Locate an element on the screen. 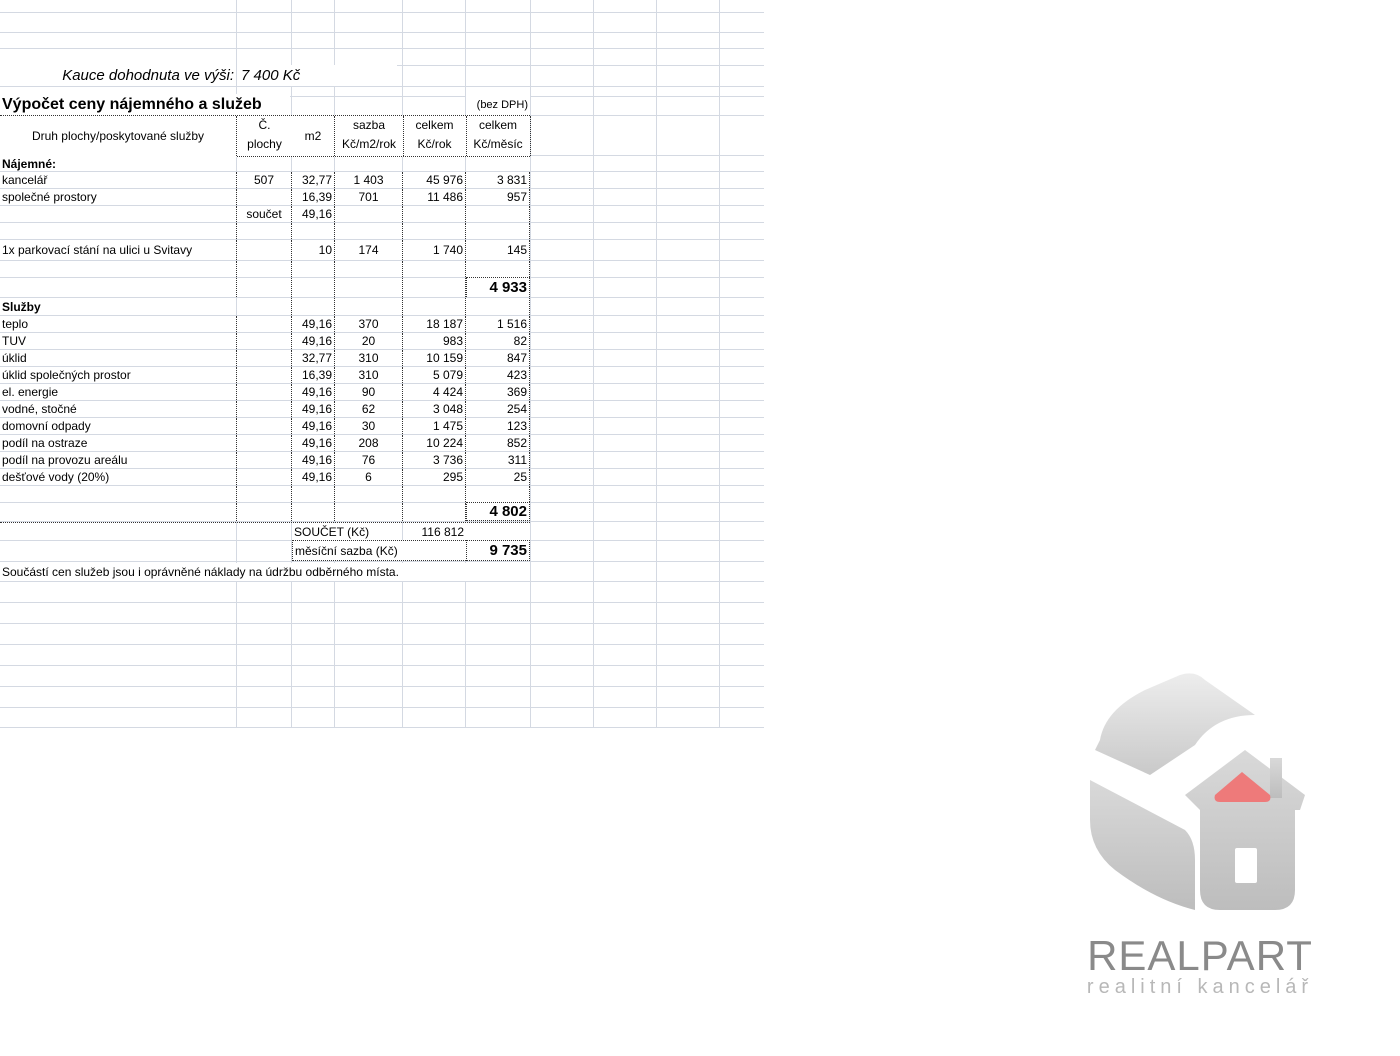  cell-label: společné prostory is located at coordinates (118, 197).